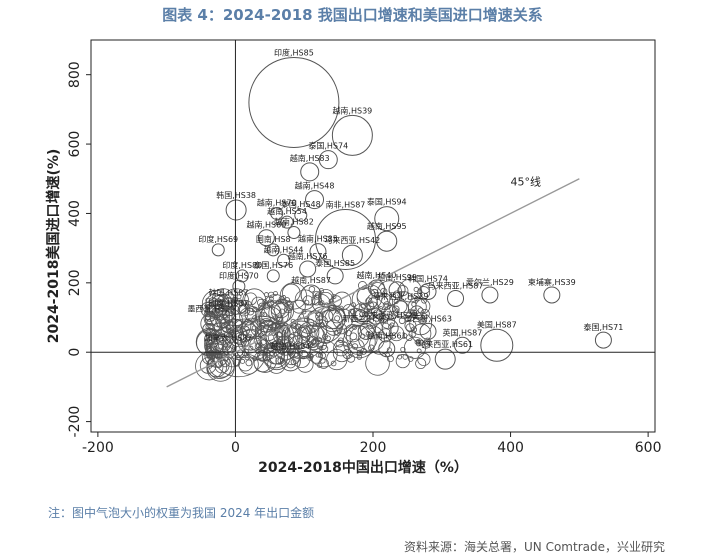  Describe the element at coordinates (308, 256) in the screenshot. I see `bubble-label: 越南,HS76` at that location.